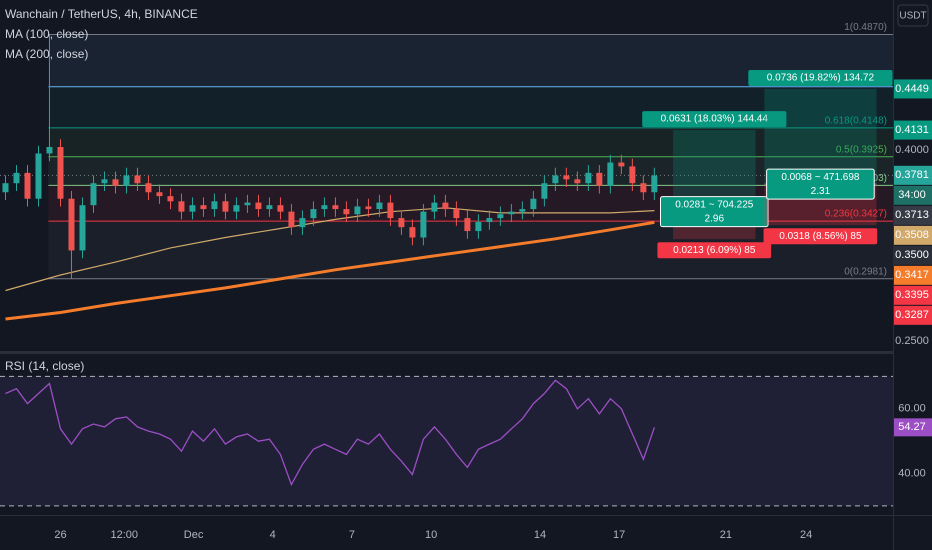  I want to click on fib-label: 1(0.4870), so click(865, 27).